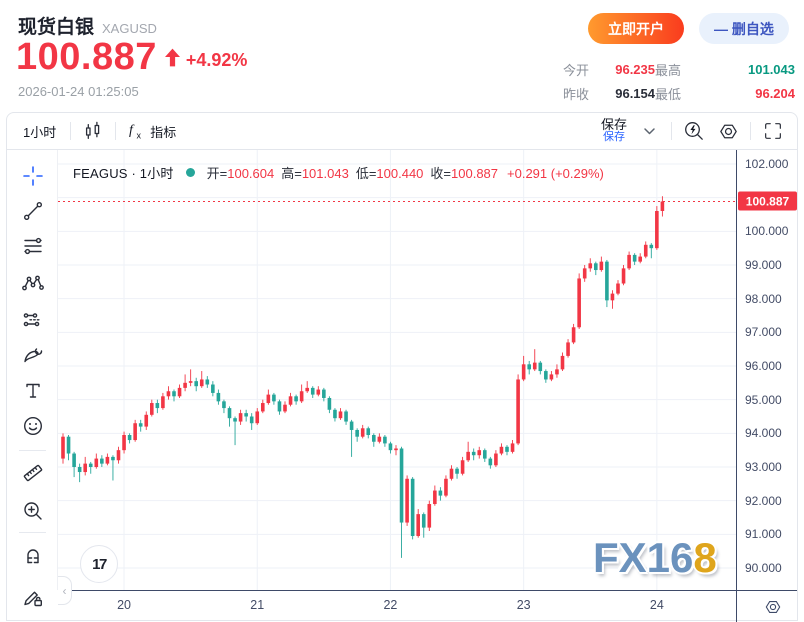  What do you see at coordinates (139, 136) in the screenshot?
I see `svg-text: x` at bounding box center [139, 136].